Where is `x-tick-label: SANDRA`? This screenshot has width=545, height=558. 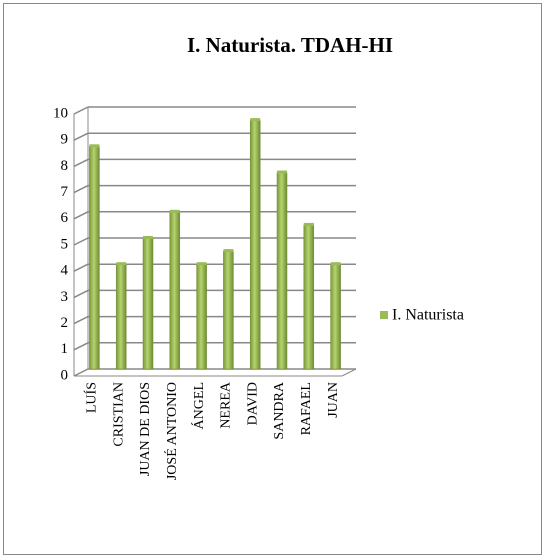 x-tick-label: SANDRA is located at coordinates (279, 410).